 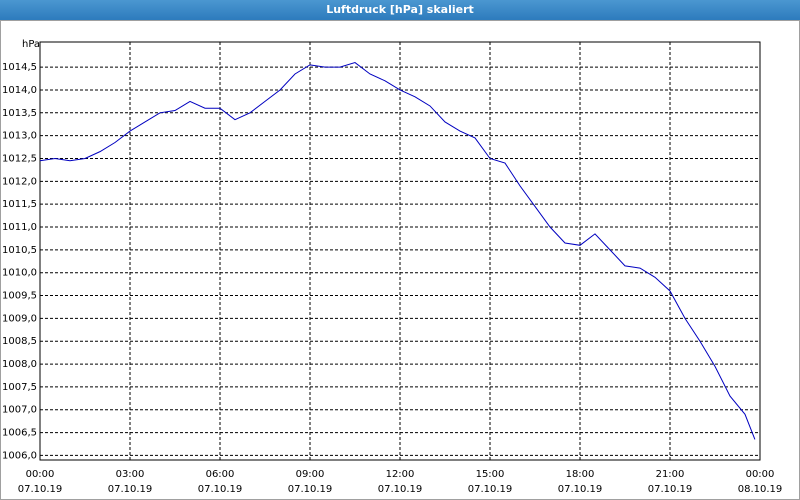 What do you see at coordinates (19, 273) in the screenshot?
I see `y-tick-label: 1010,0` at bounding box center [19, 273].